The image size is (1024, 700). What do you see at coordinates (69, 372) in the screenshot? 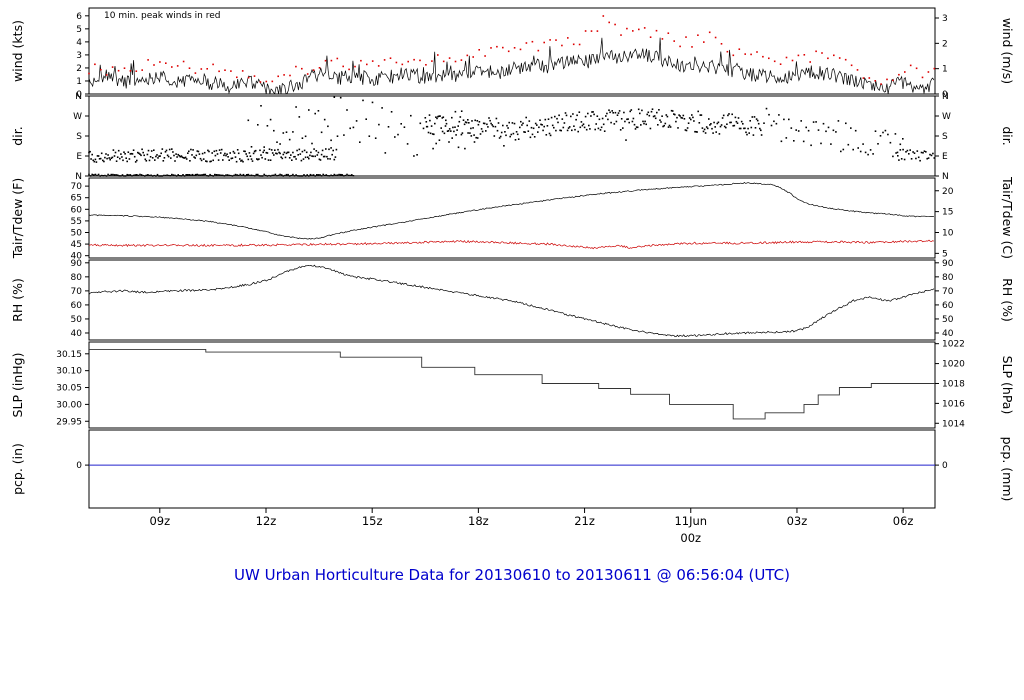
I see `slp-left-tick-label: 30.10` at bounding box center [69, 372].